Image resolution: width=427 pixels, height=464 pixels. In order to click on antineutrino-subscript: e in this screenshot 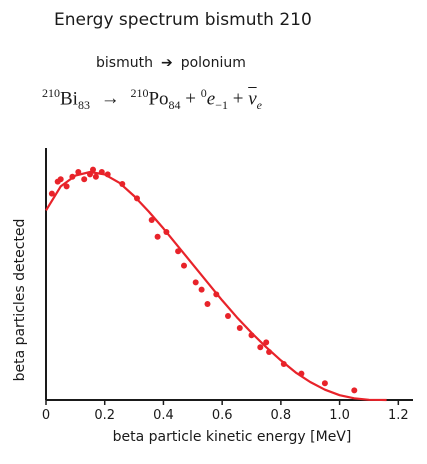, I will do `click(259, 105)`.